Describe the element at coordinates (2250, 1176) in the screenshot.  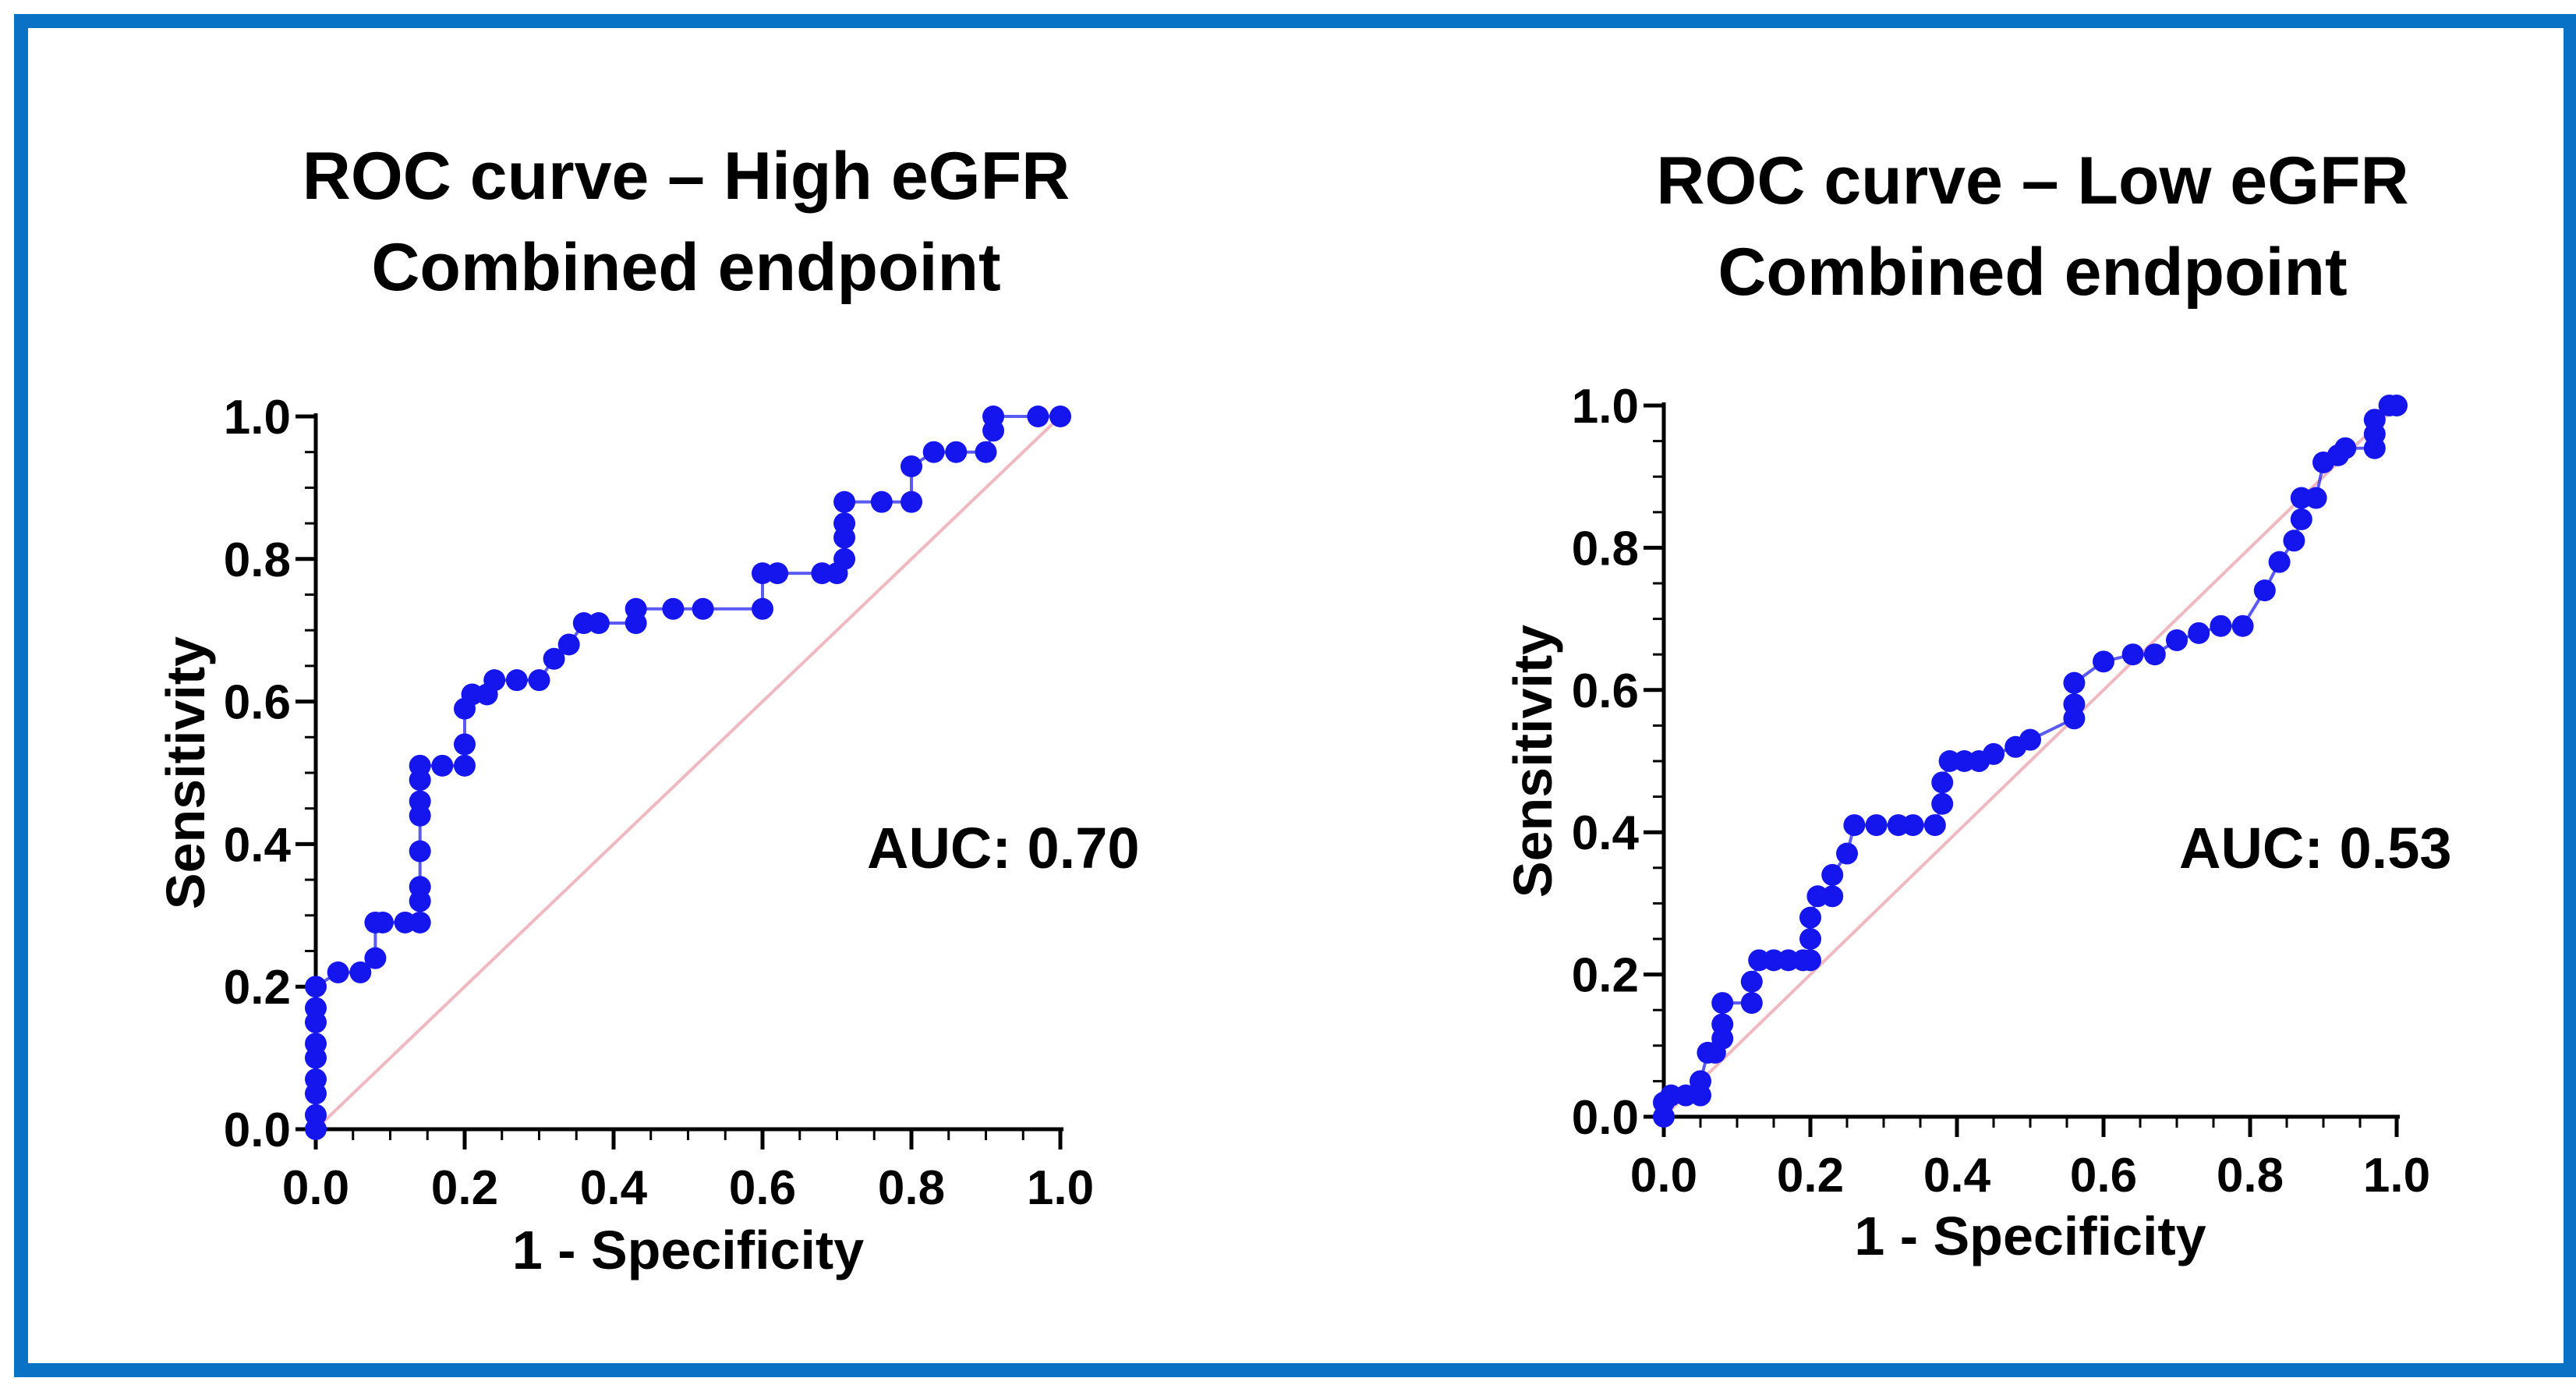
I see `x-tick-label: 0.8` at that location.